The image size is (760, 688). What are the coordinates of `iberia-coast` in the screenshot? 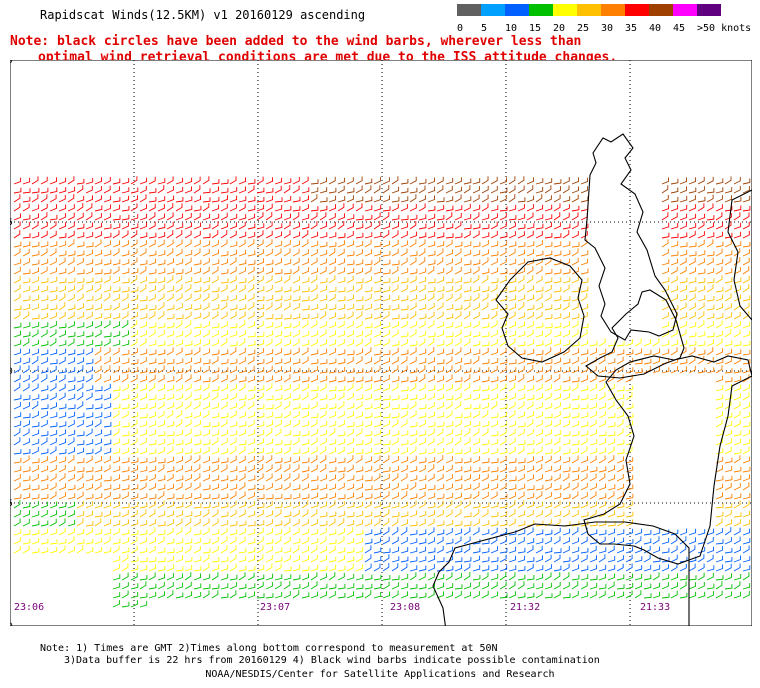 It's located at (561, 573).